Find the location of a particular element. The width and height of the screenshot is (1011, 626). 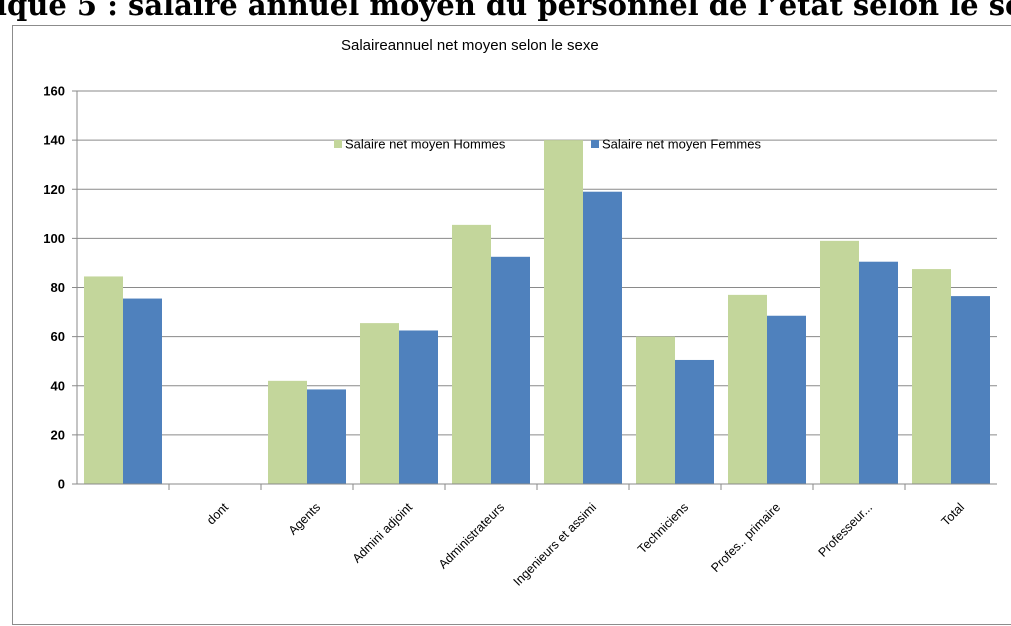

x-tick-label: Profes.. primaire is located at coordinates (745, 537).